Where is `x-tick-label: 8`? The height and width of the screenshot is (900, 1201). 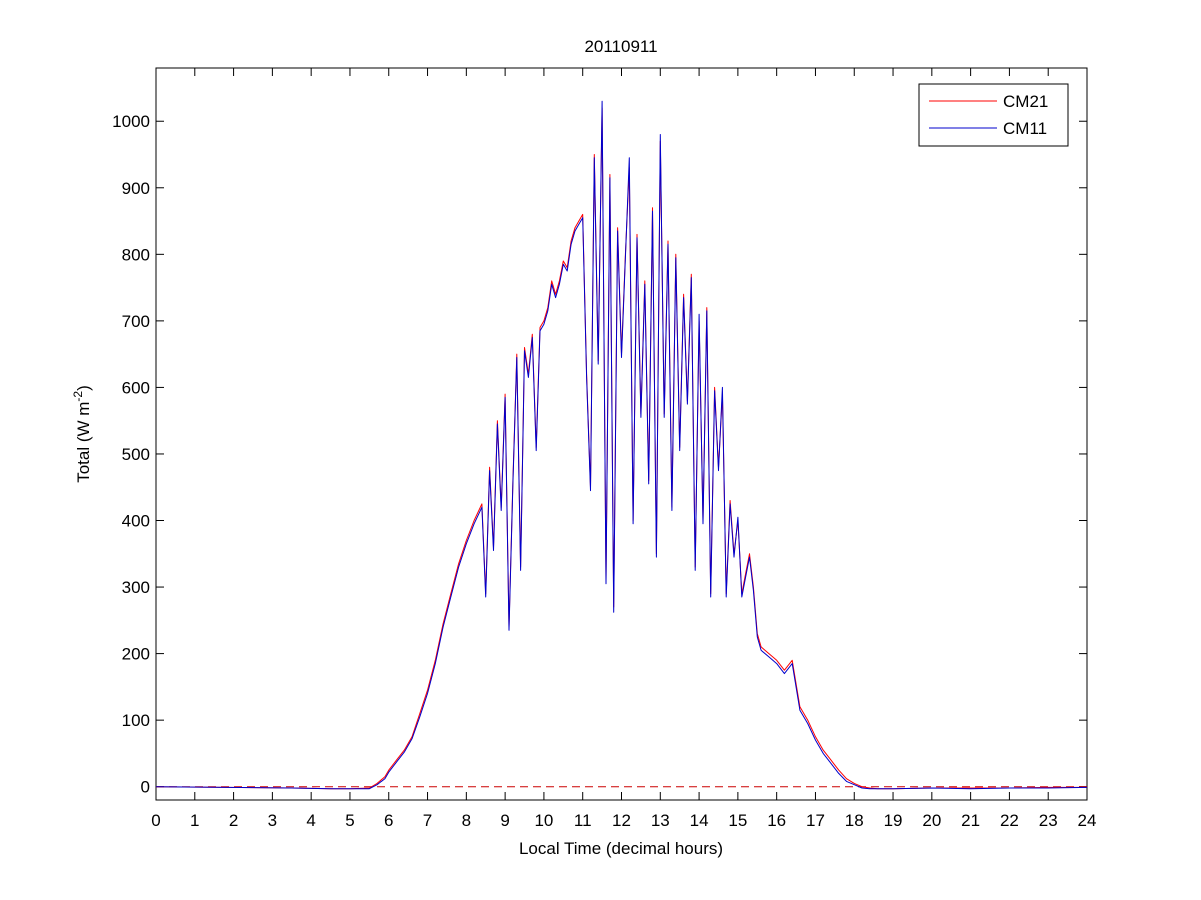 x-tick-label: 8 is located at coordinates (466, 820).